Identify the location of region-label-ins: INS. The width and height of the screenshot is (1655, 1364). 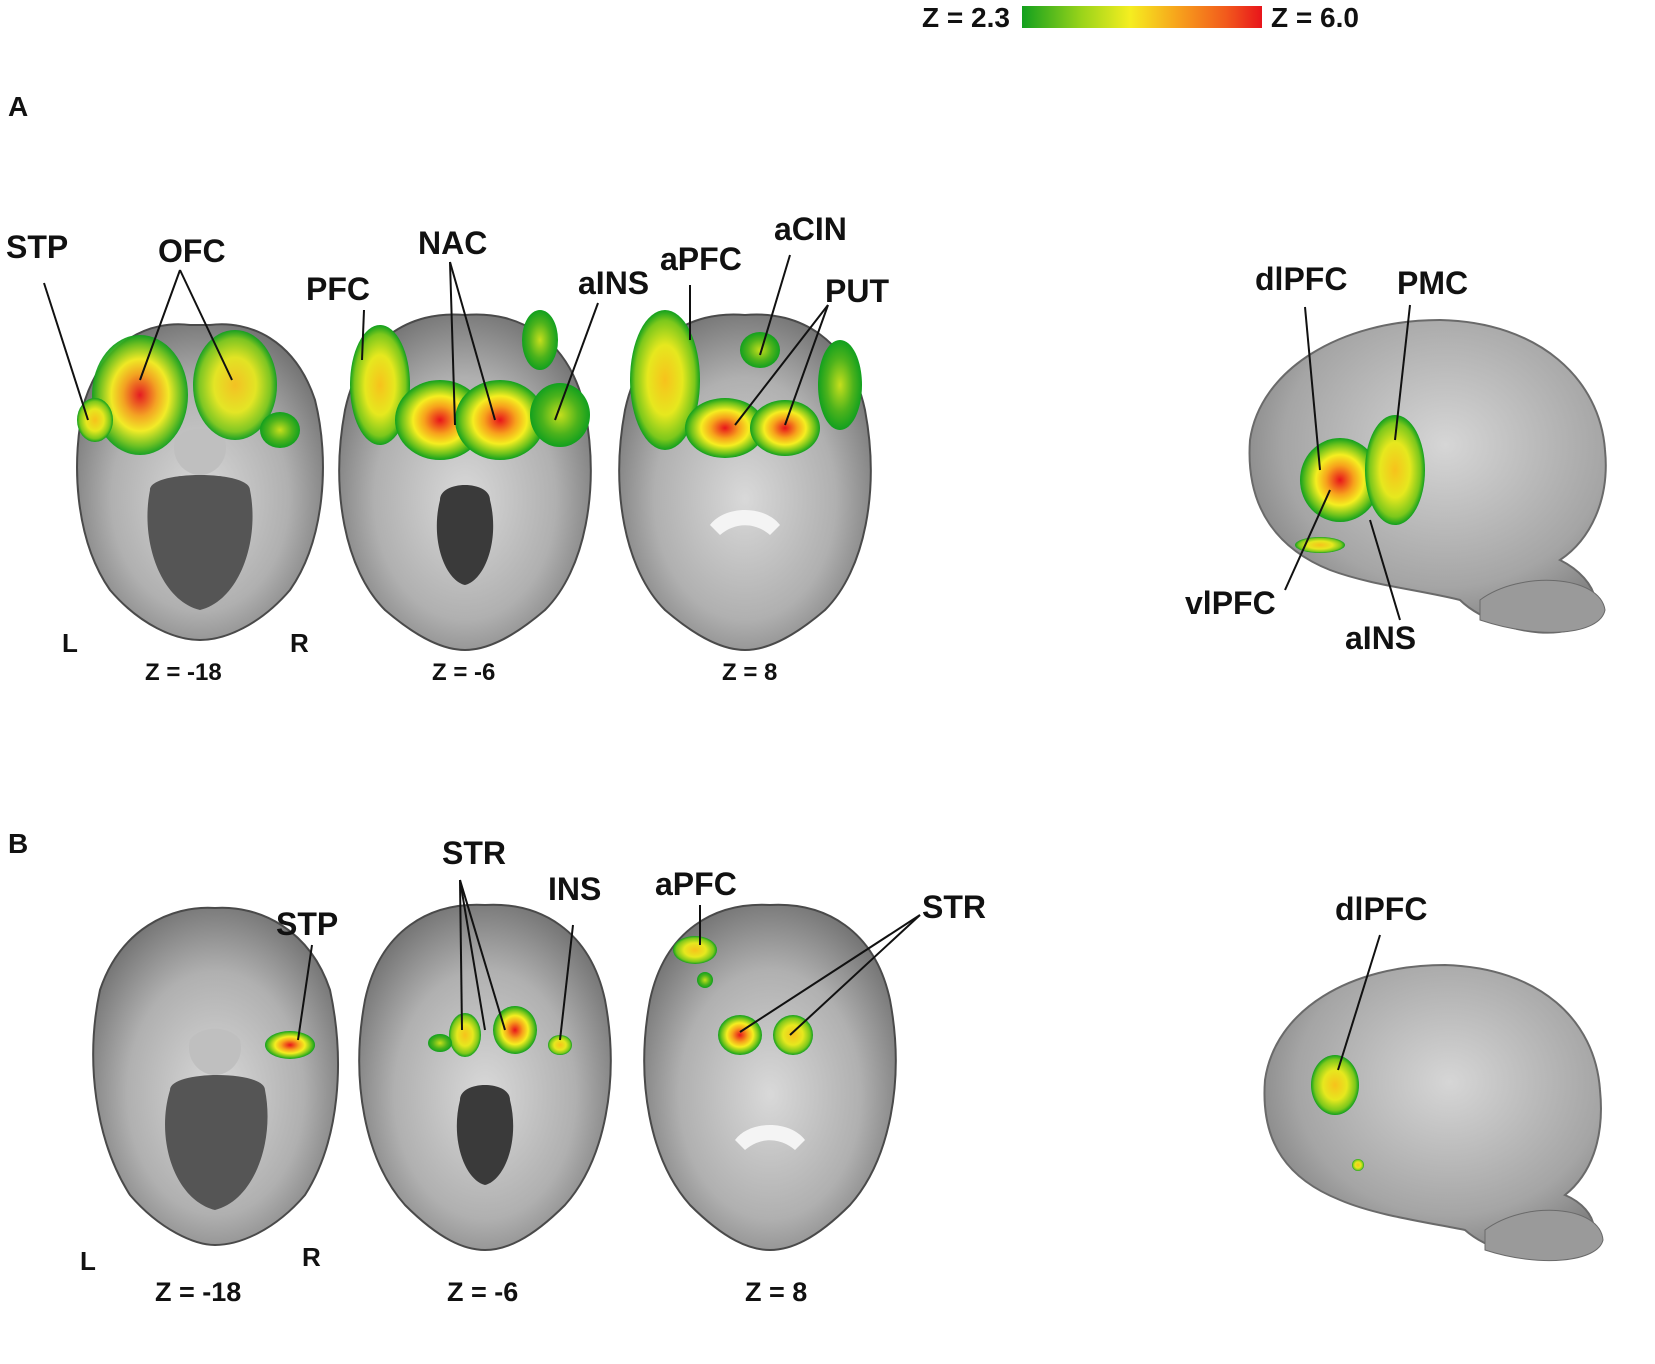
(574, 889).